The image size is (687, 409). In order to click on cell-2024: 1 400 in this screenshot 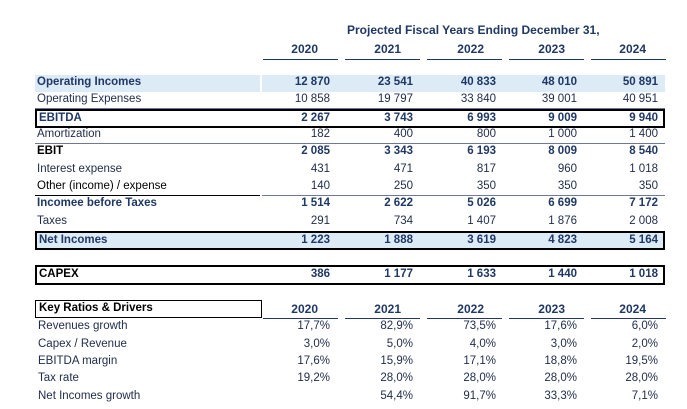, I will do `click(643, 134)`.